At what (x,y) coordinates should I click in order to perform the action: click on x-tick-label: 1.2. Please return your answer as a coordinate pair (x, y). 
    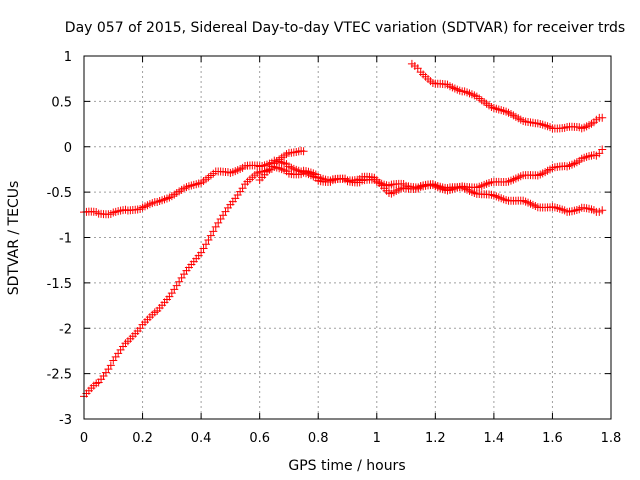
    Looking at the image, I should click on (435, 438).